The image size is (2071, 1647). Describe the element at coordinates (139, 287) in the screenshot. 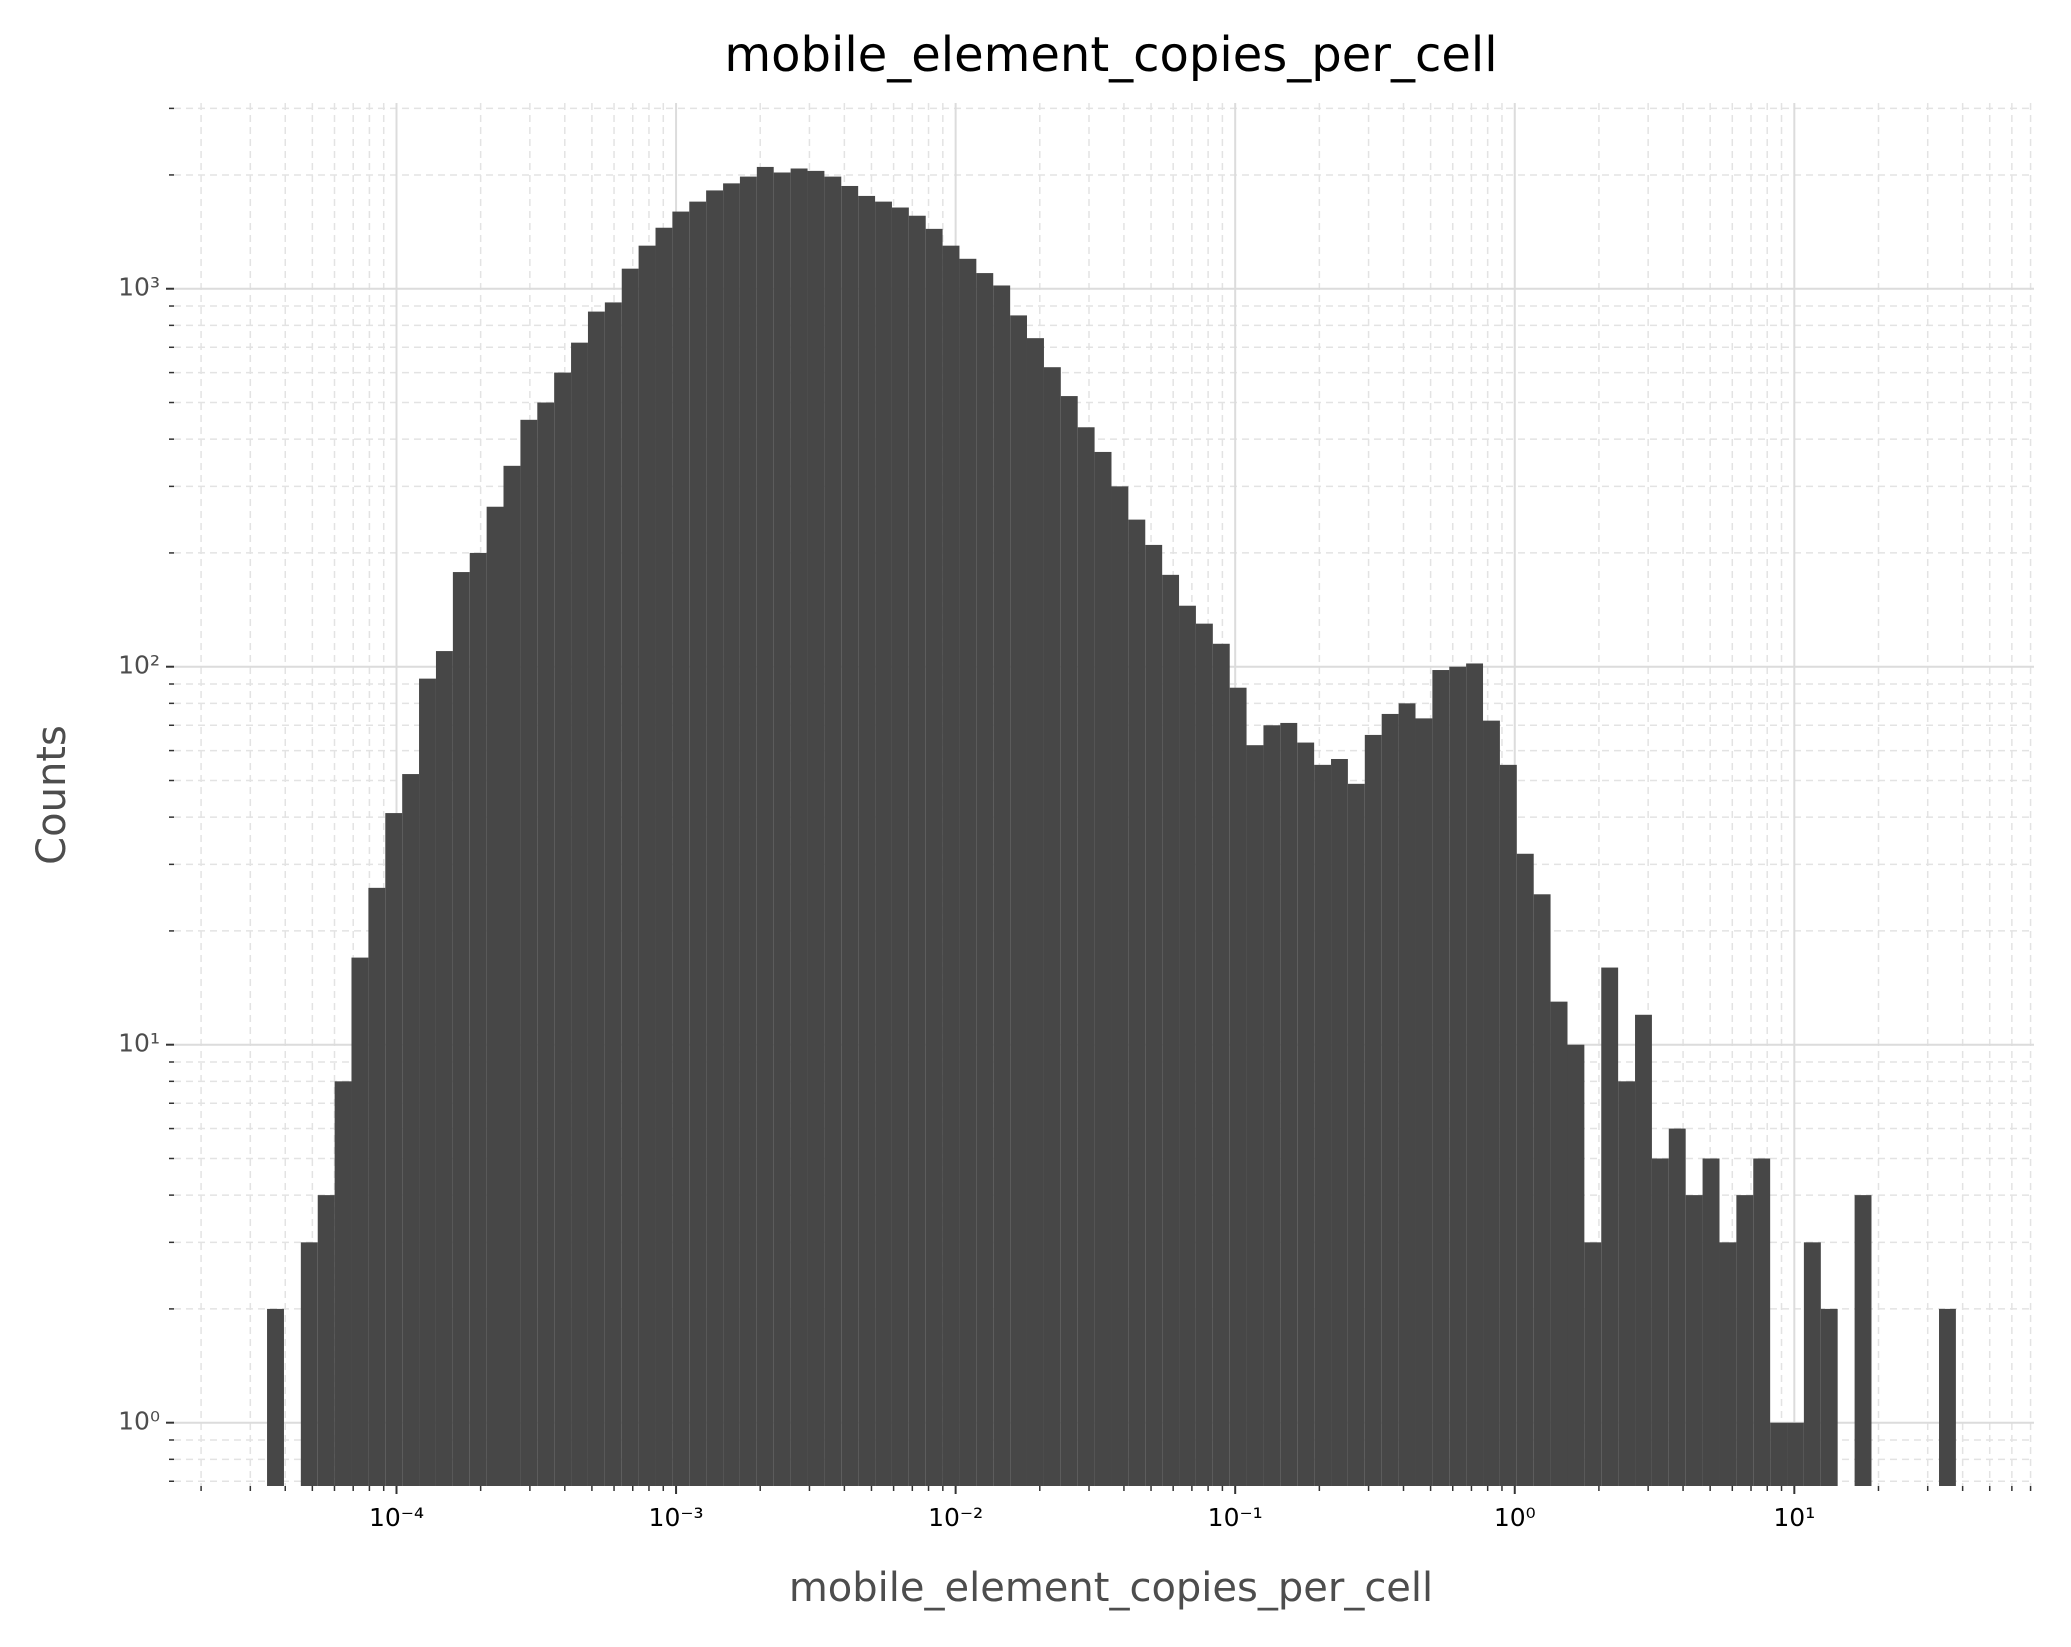

I see `y-tick-label: 10³` at that location.